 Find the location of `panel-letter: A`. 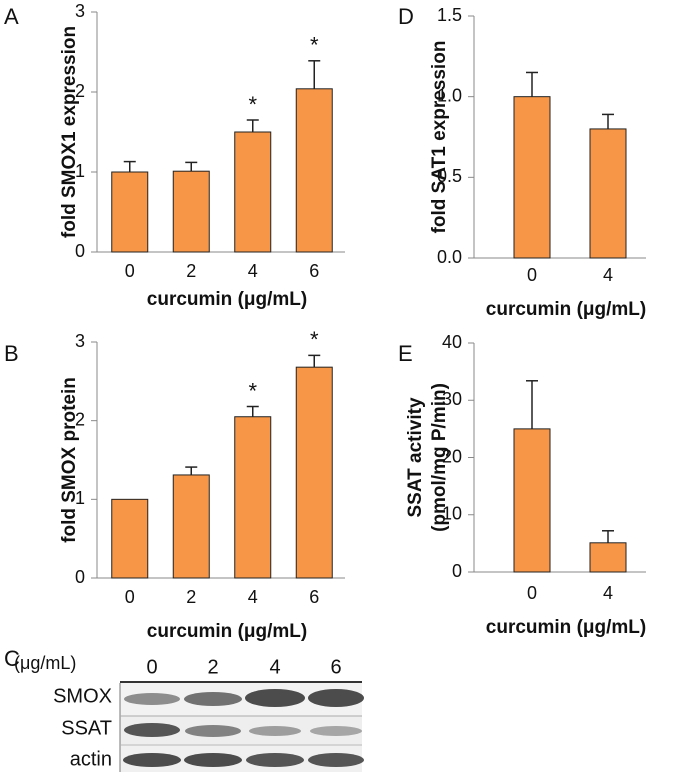

panel-letter: A is located at coordinates (11, 16).